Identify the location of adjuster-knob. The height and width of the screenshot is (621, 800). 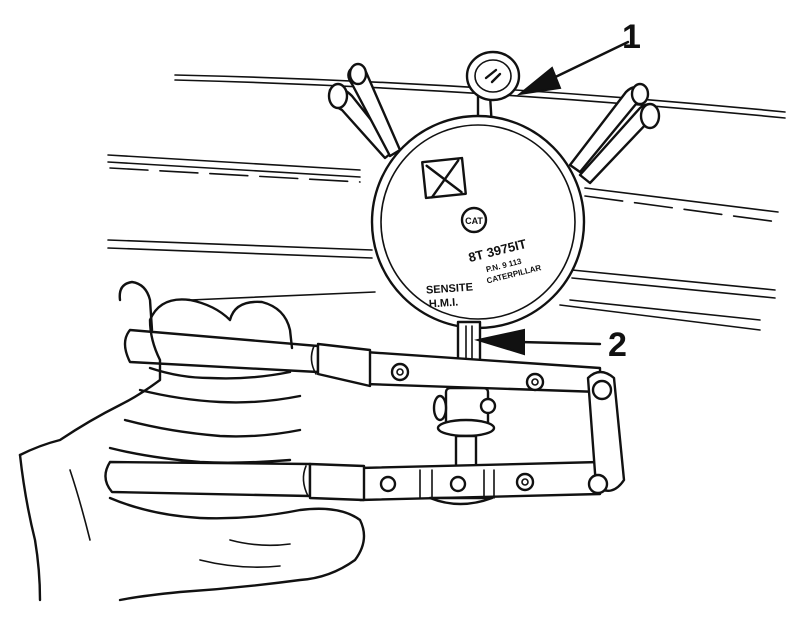
(493, 76).